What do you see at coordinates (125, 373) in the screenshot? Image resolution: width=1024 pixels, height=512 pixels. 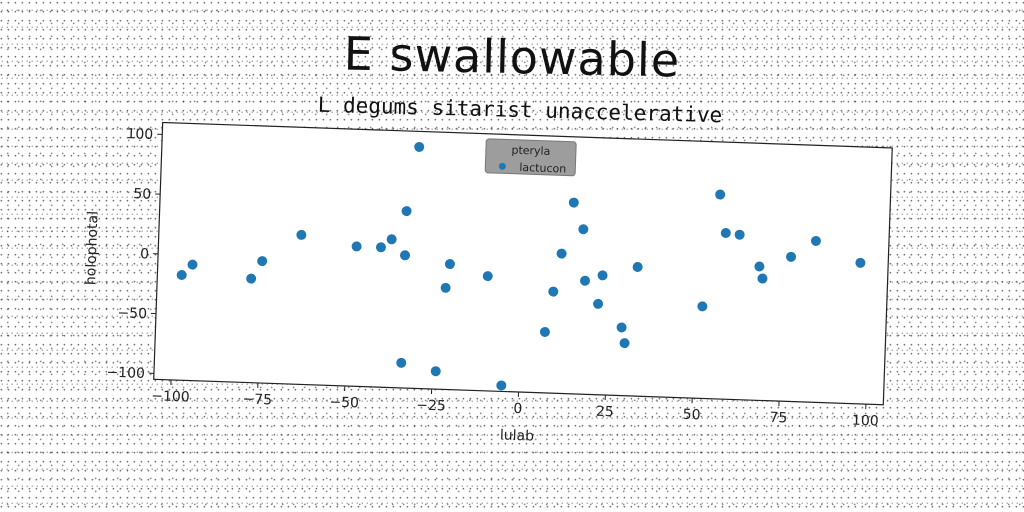 I see `y-tick-label: −100` at bounding box center [125, 373].